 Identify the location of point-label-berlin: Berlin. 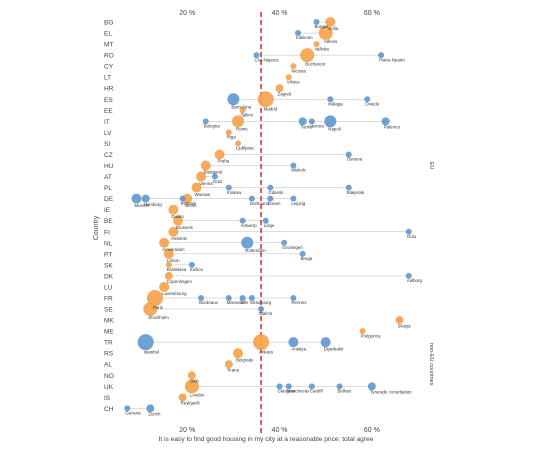
(191, 205).